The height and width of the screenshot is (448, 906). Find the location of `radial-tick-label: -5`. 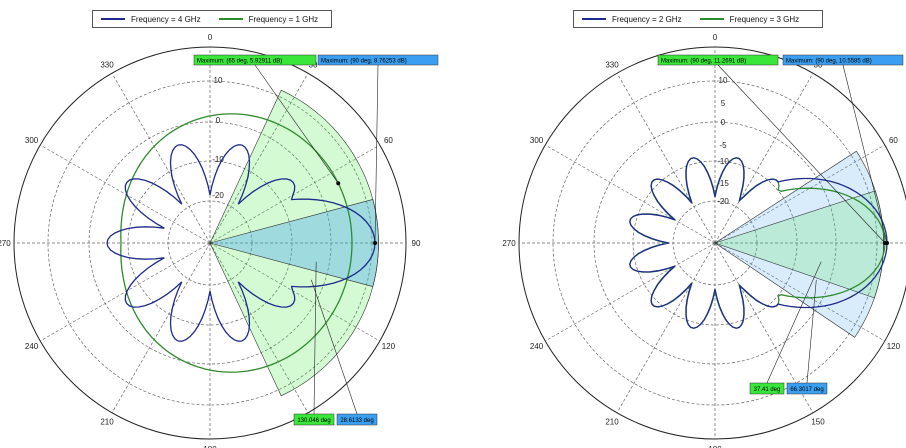

radial-tick-label: -5 is located at coordinates (723, 145).